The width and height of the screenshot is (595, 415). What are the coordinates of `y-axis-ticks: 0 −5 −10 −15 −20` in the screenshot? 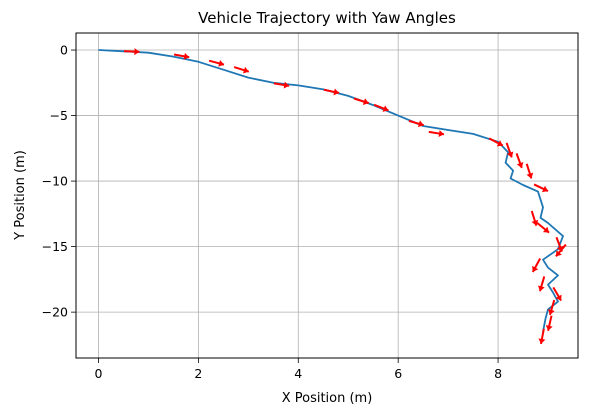 It's located at (59, 181).